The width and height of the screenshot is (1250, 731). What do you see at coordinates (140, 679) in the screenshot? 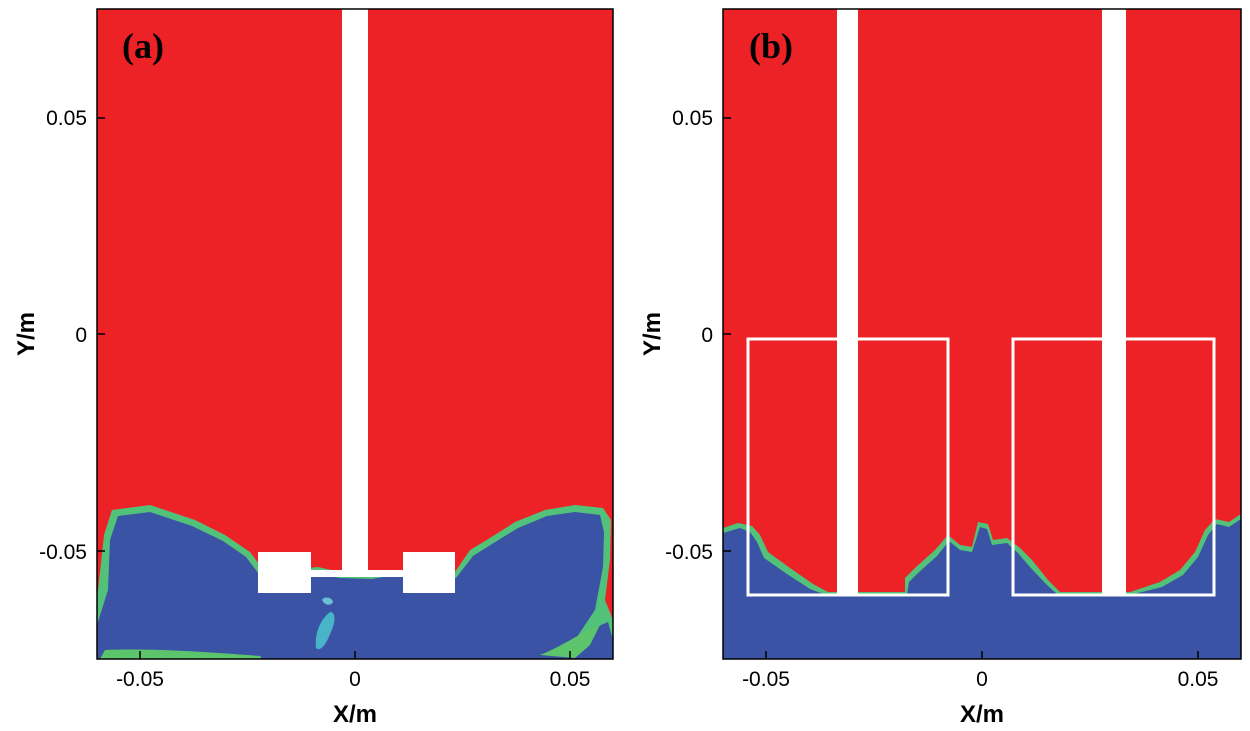
I see `panel-a-x-tick-label: -0.05` at bounding box center [140, 679].